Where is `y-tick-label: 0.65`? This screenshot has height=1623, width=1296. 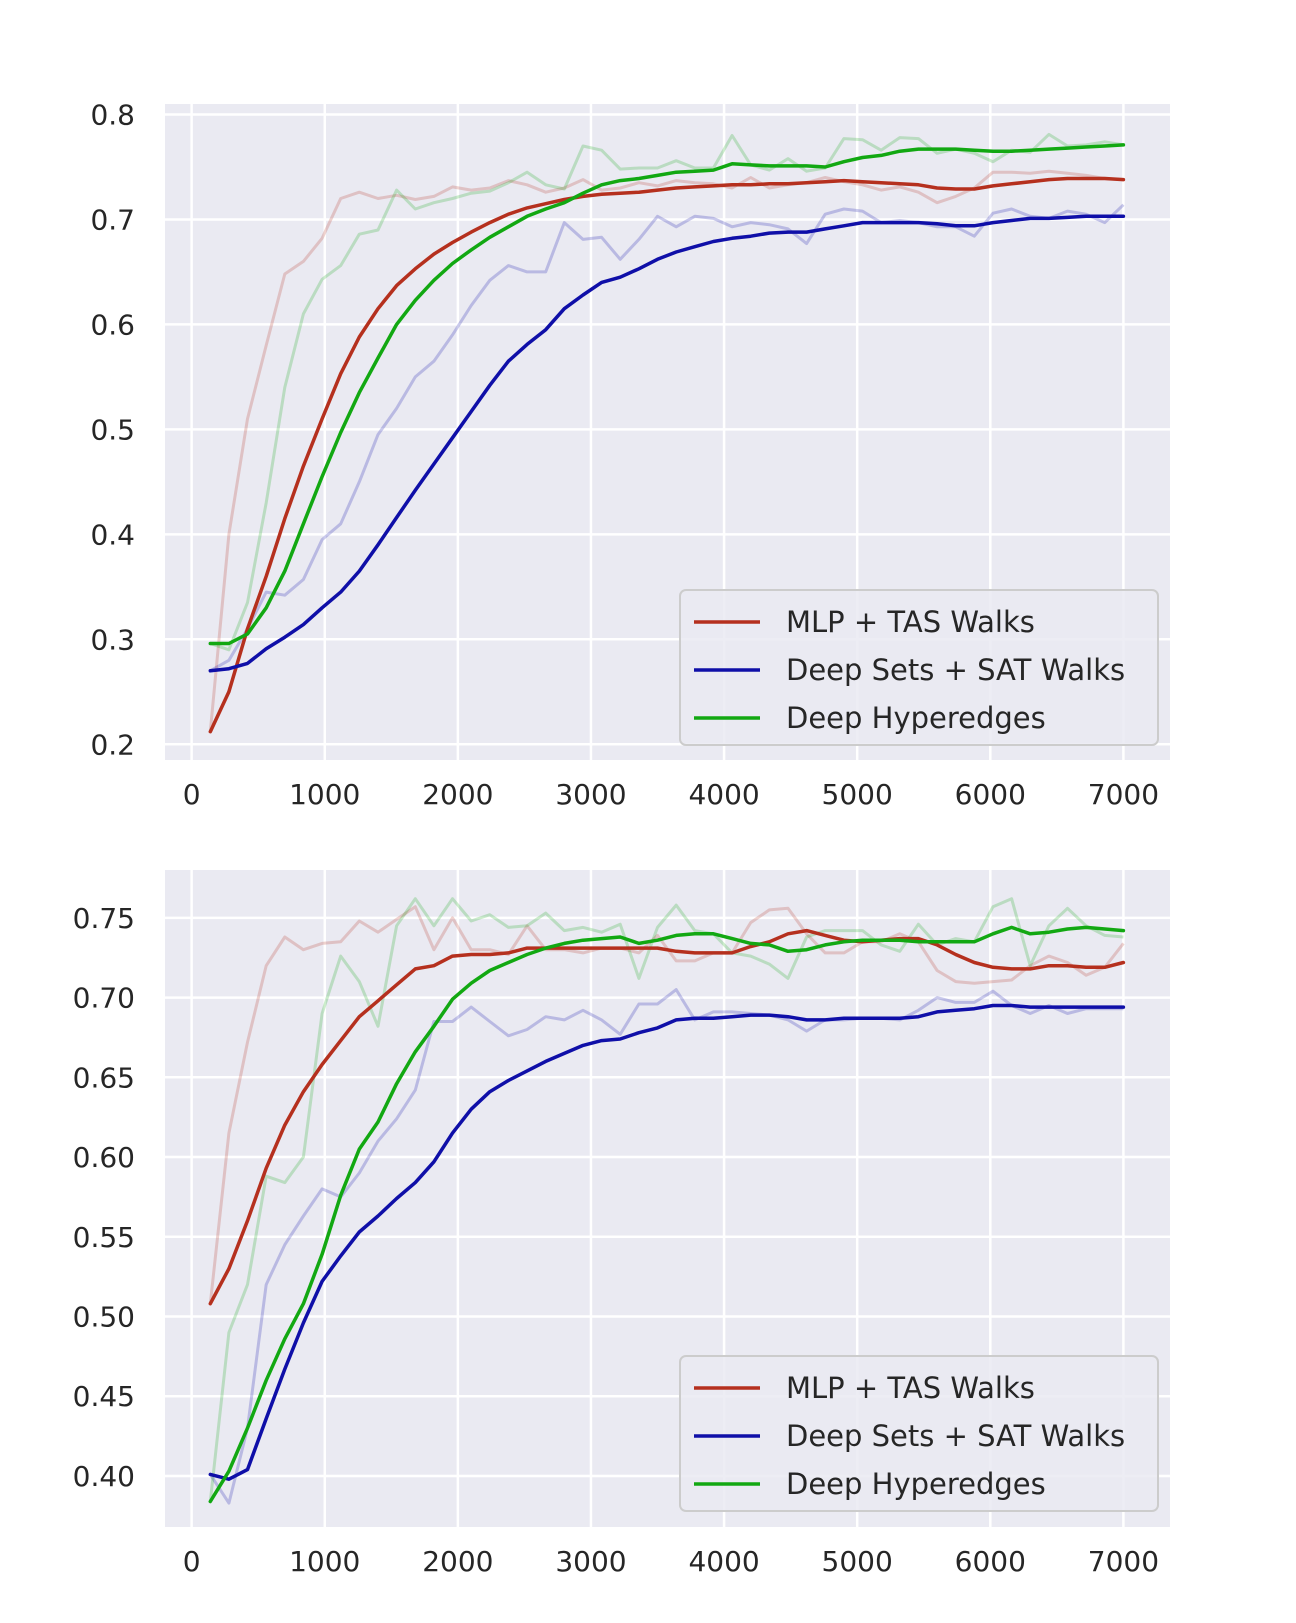 y-tick-label: 0.65 is located at coordinates (104, 1077).